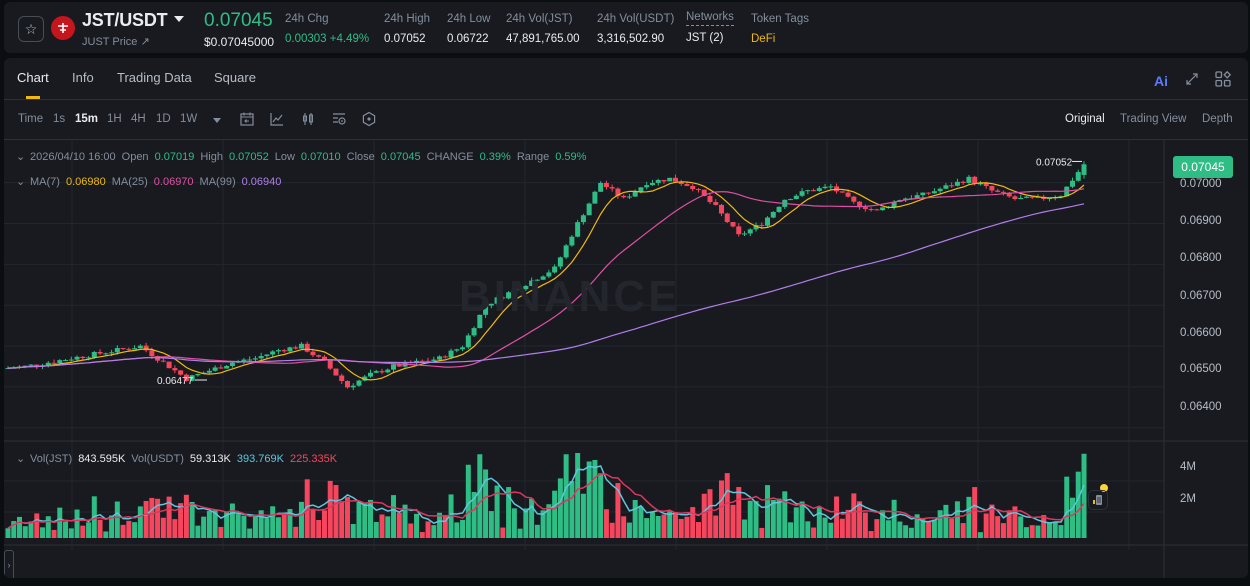 This screenshot has height=586, width=1250. Describe the element at coordinates (468, 39) in the screenshot. I see `stat-value: 0.06722` at that location.